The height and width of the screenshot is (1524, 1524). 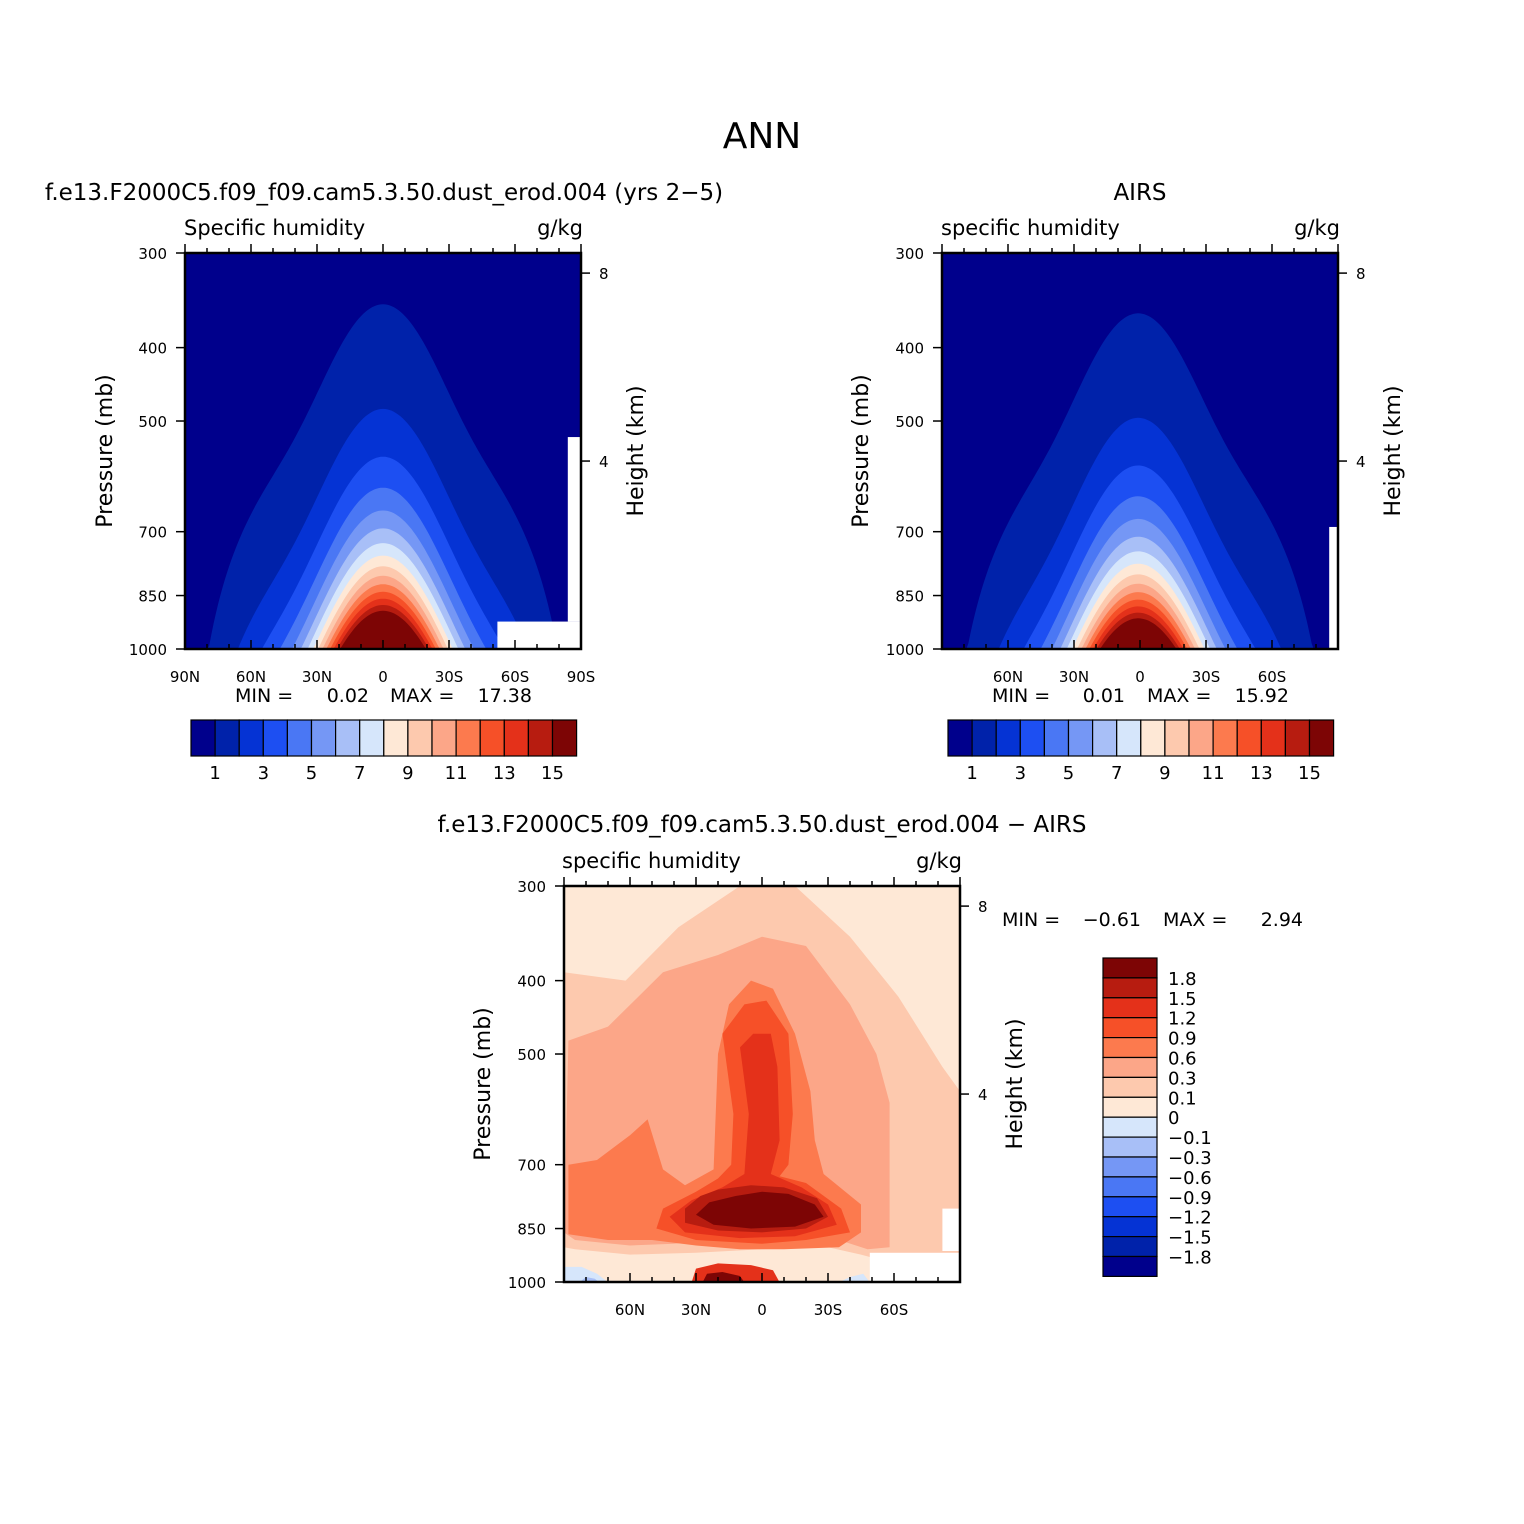 I want to click on panel-obs-min-label: MIN =, so click(x=1021, y=696).